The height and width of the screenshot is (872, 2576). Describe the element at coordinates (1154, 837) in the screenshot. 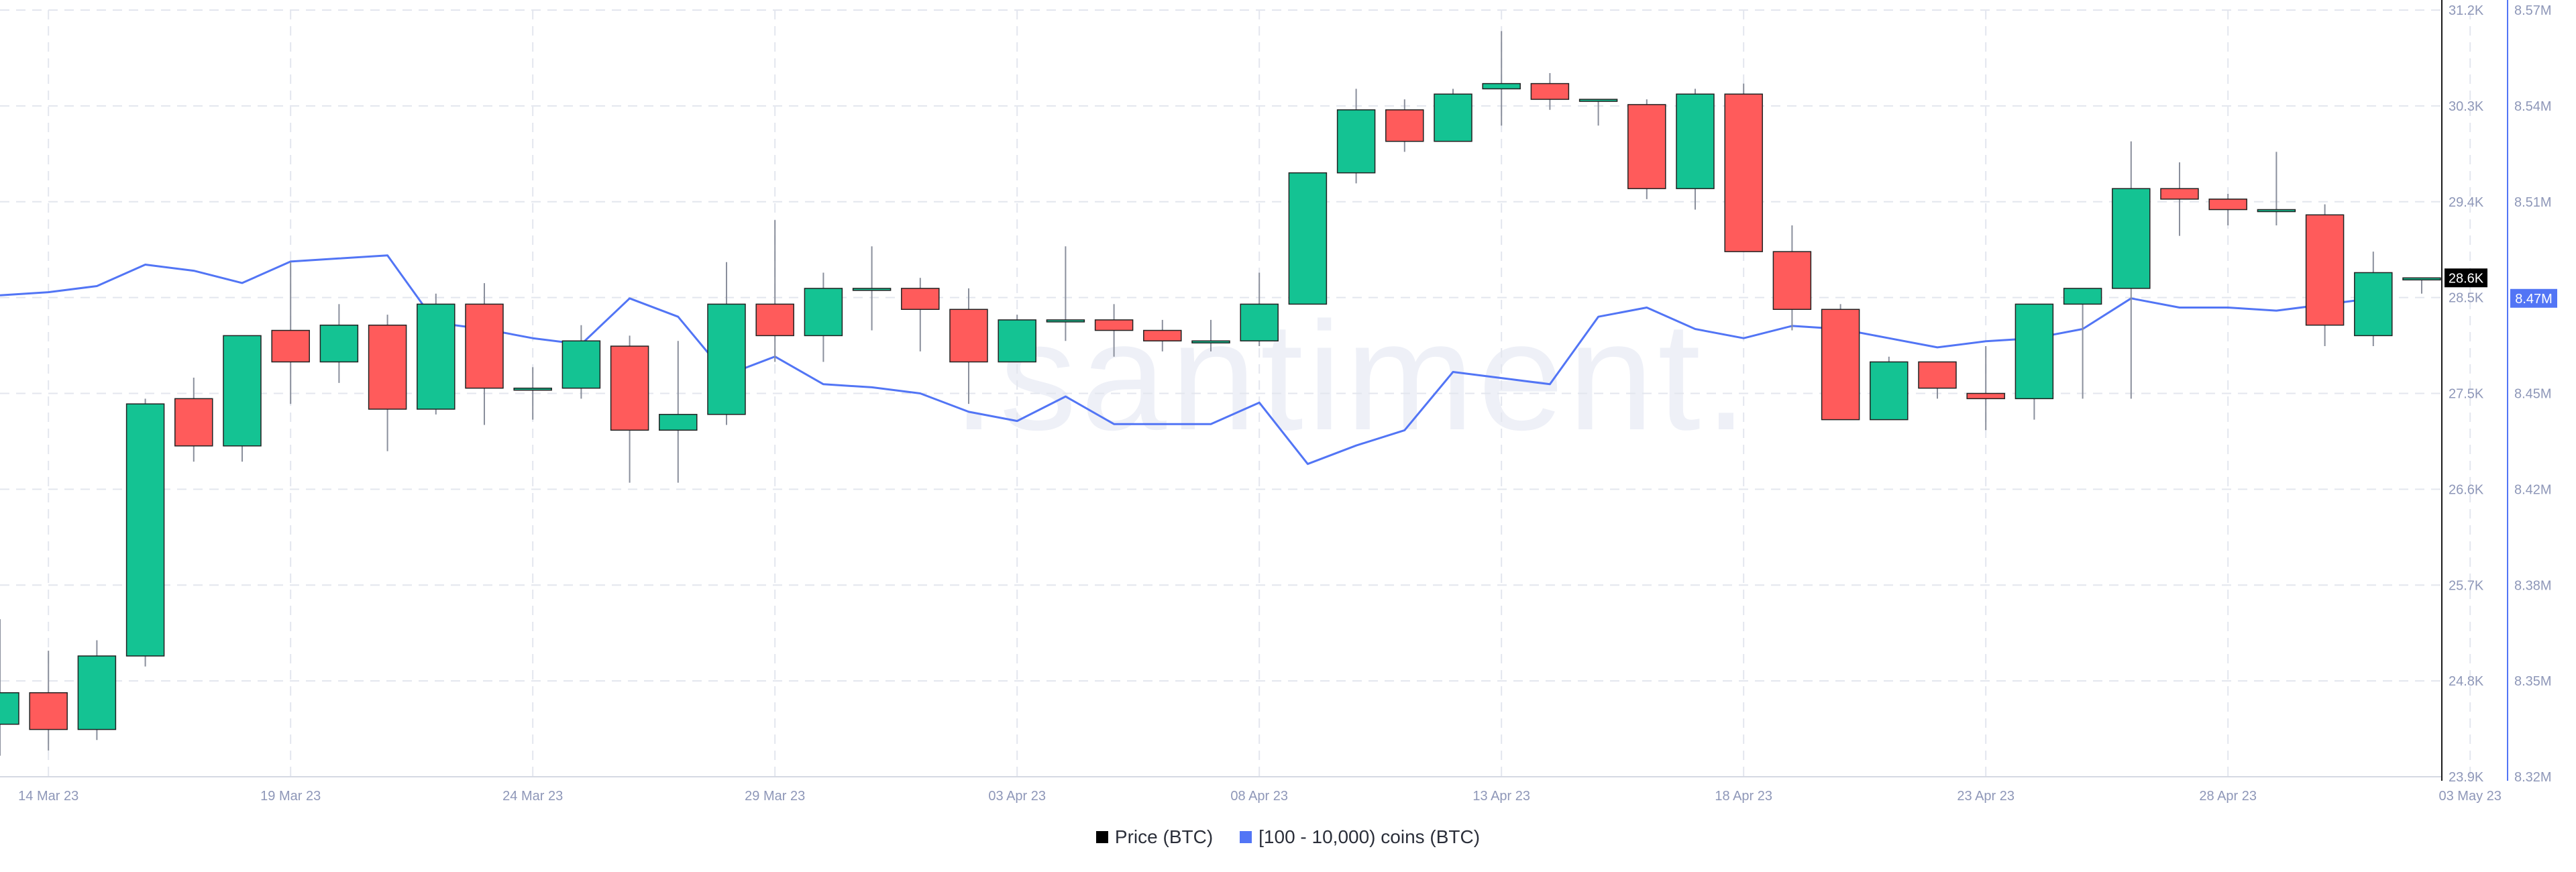

I see `legend-item-price: Price (BTC)` at that location.